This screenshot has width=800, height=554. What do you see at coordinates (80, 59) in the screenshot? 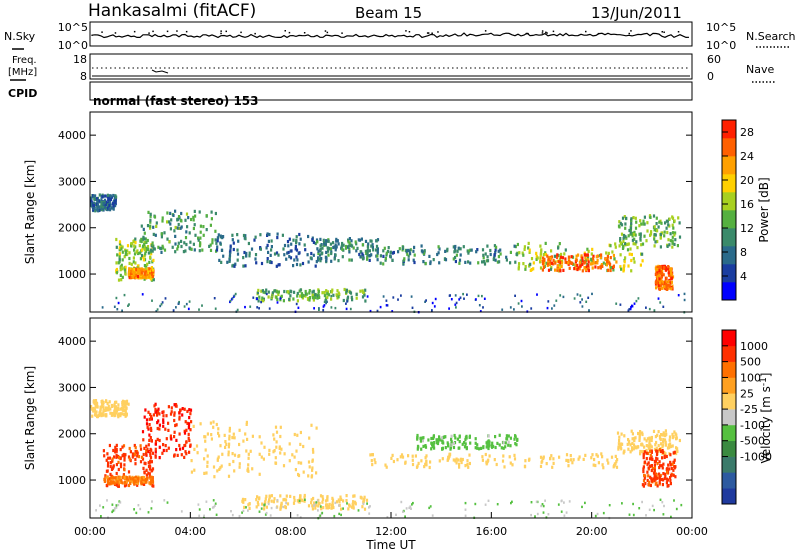
I see `freq-tick-top: 18` at bounding box center [80, 59].